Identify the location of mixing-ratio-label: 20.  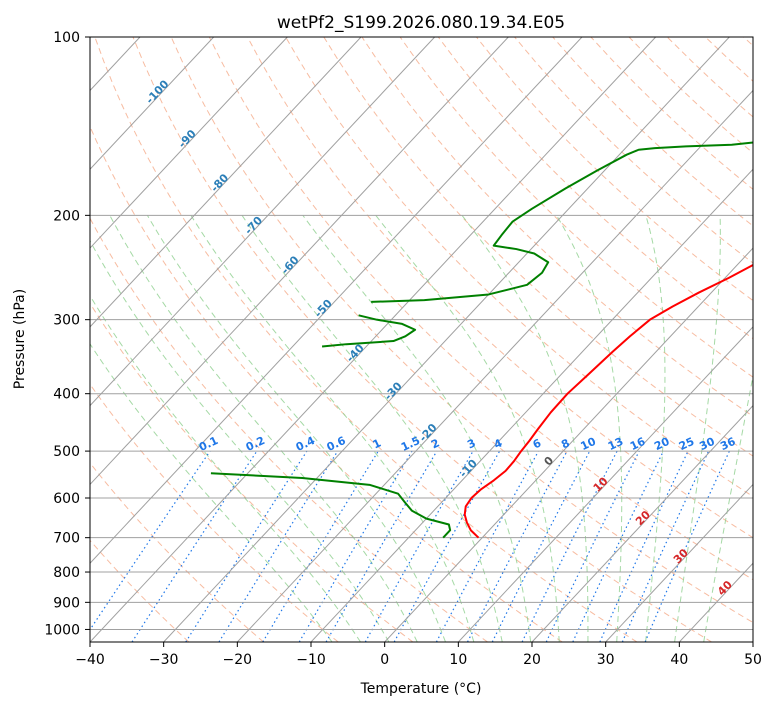
(662, 444).